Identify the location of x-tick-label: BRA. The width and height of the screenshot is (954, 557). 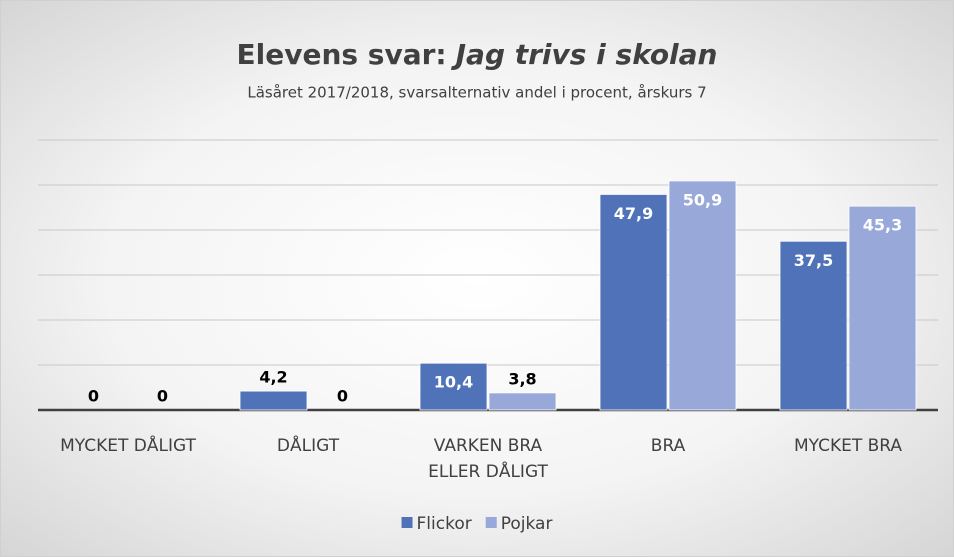
(668, 446).